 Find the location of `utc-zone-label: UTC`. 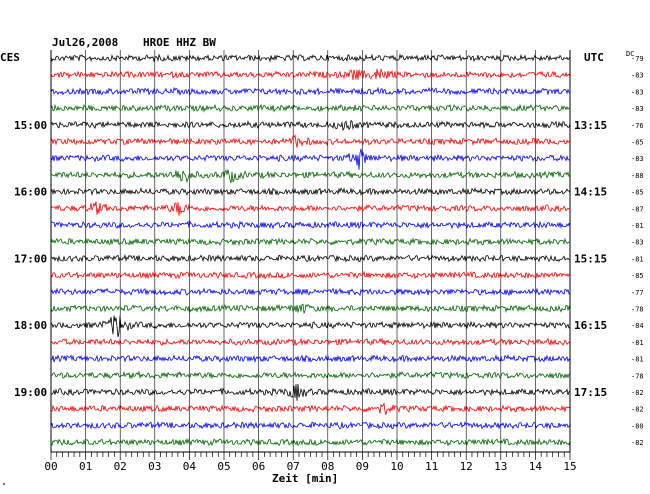

utc-zone-label: UTC is located at coordinates (594, 57).